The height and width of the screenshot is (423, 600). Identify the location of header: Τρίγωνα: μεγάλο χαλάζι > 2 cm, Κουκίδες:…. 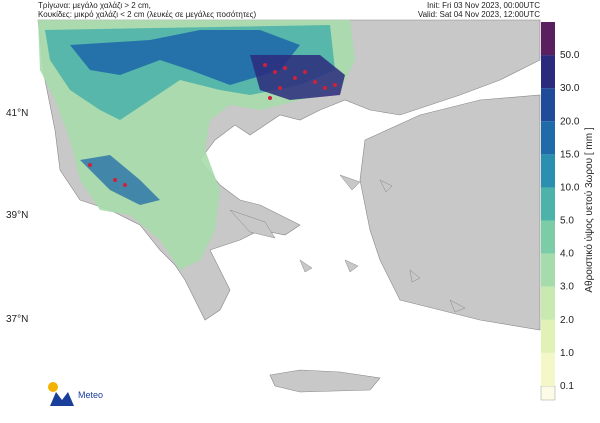
(289, 10).